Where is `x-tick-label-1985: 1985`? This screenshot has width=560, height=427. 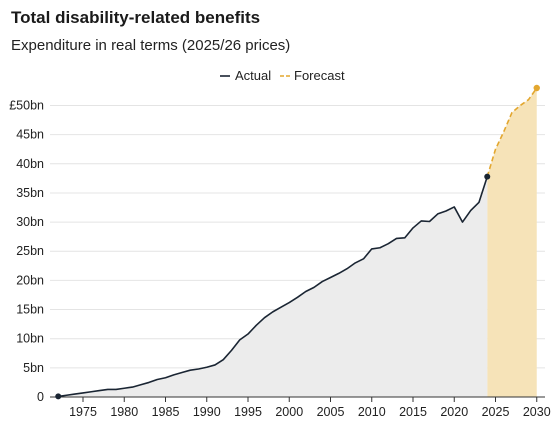
x-tick-label-1985: 1985 is located at coordinates (166, 412).